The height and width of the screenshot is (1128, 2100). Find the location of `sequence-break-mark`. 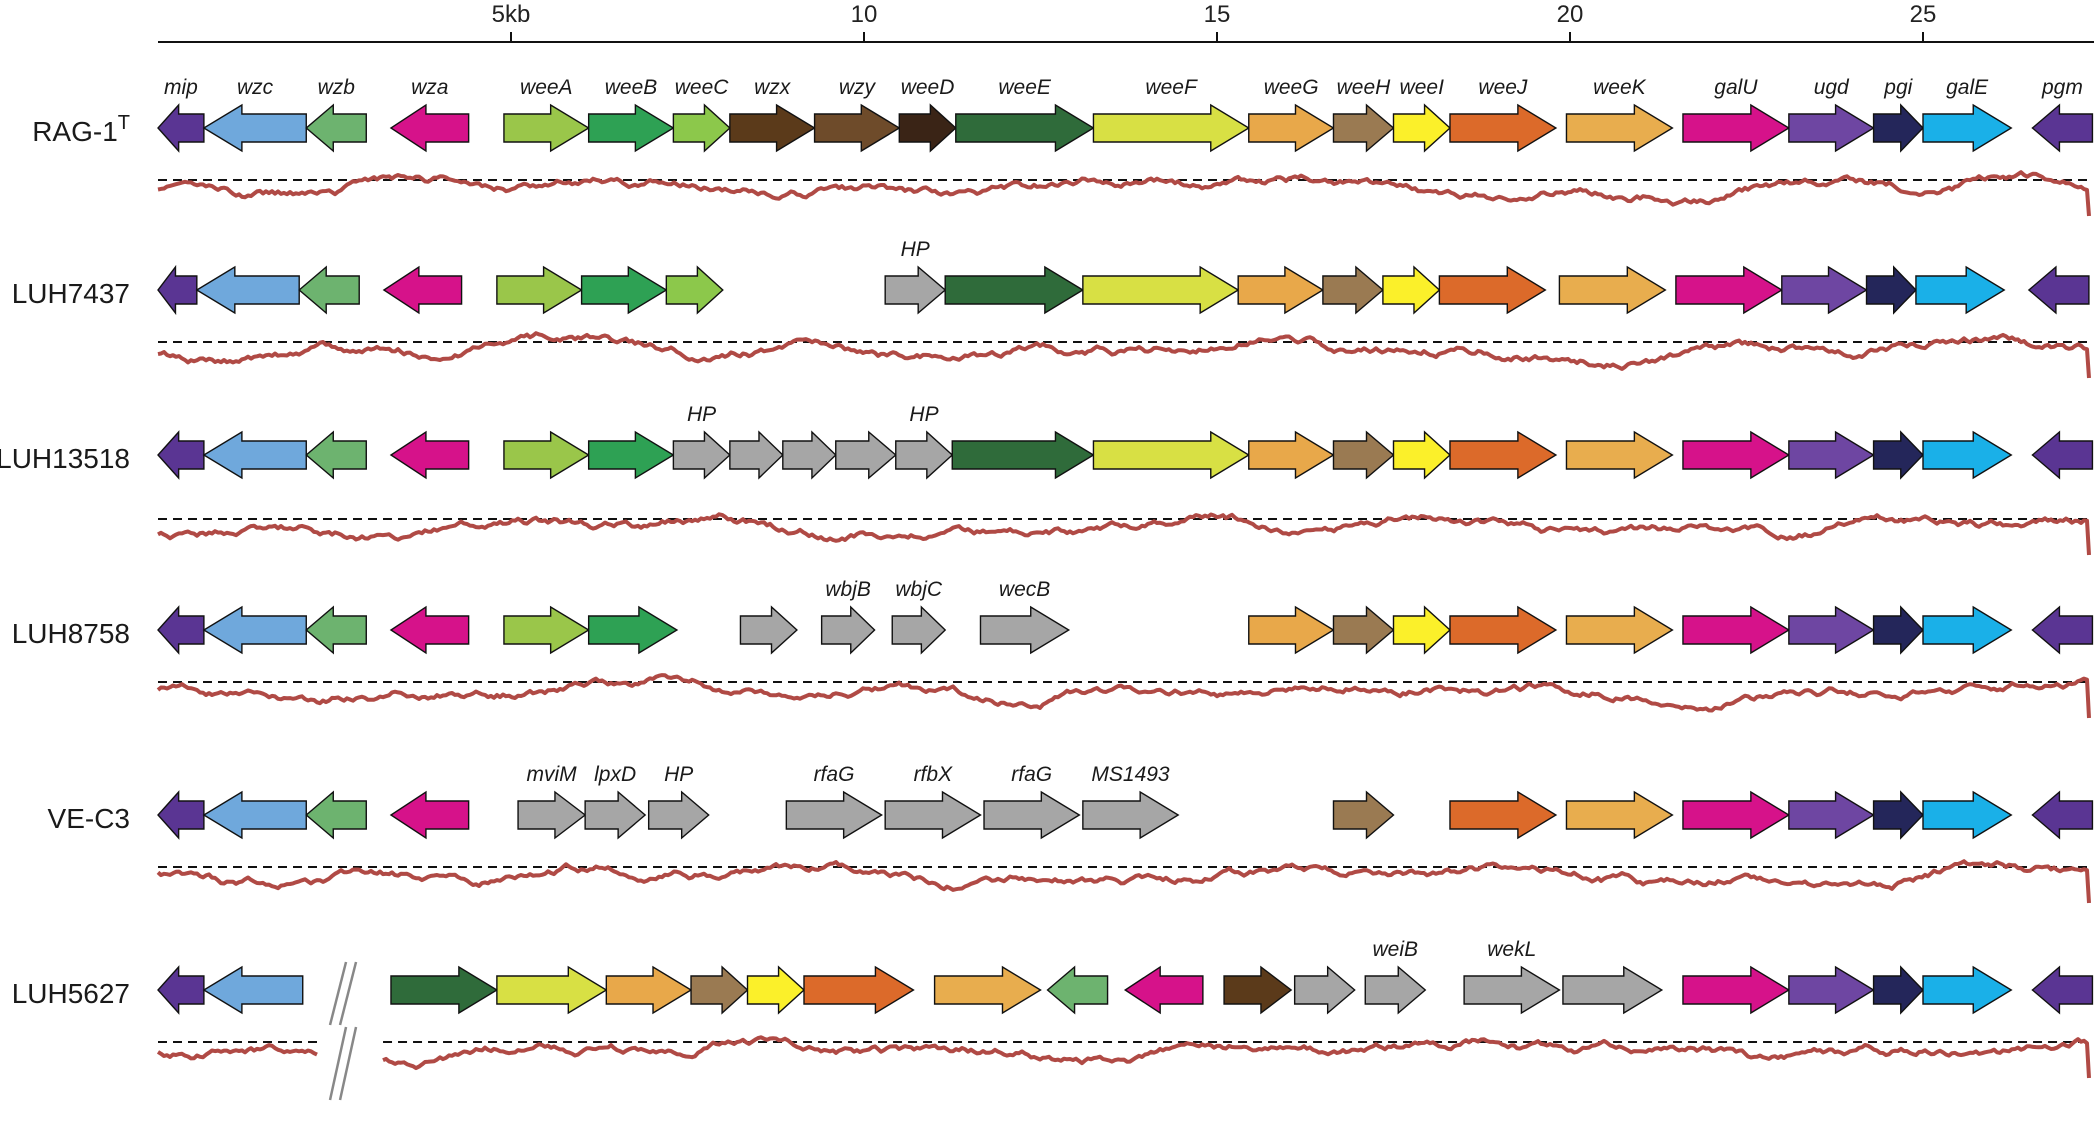

sequence-break-mark is located at coordinates (338, 993).